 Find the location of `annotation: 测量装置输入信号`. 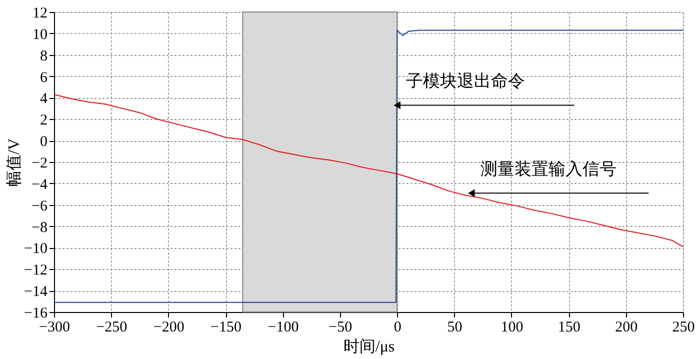

annotation: 测量装置输入信号 is located at coordinates (548, 169).